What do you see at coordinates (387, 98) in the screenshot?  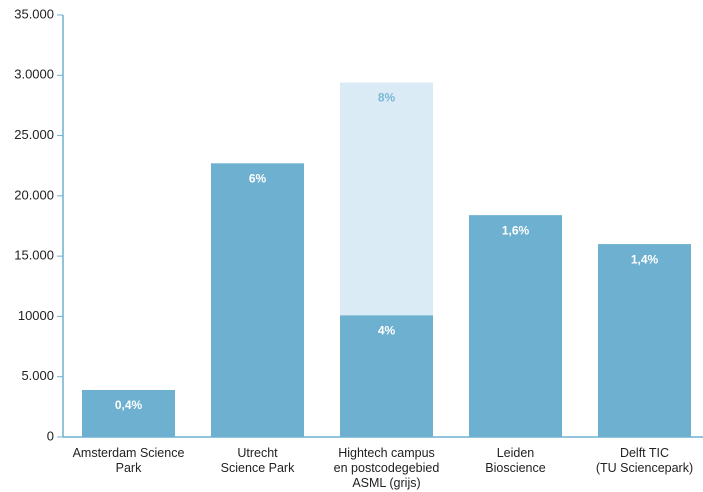 I see `bar-label: 8%` at bounding box center [387, 98].